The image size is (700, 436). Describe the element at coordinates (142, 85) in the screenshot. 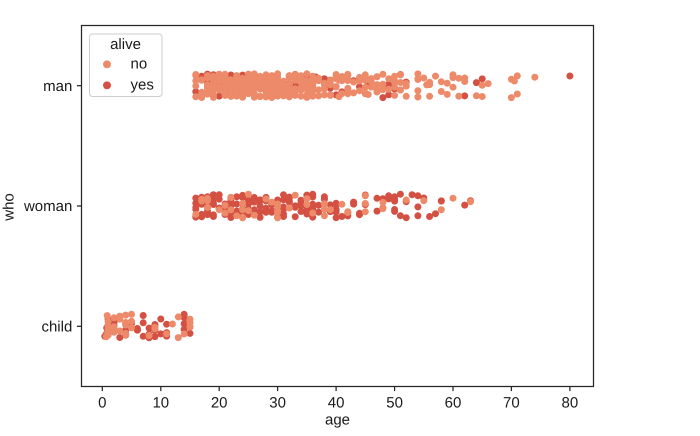

I see `svg-text: yes` at that location.